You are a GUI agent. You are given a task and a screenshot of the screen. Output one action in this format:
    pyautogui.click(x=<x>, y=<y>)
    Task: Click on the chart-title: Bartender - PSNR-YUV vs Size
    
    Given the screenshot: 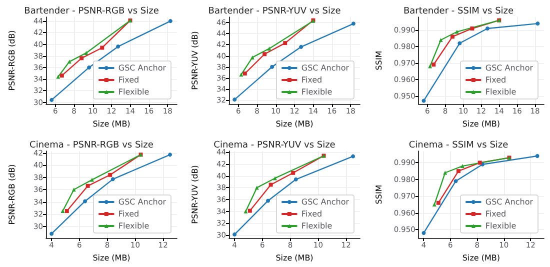 What is the action you would take?
    pyautogui.click(x=275, y=11)
    